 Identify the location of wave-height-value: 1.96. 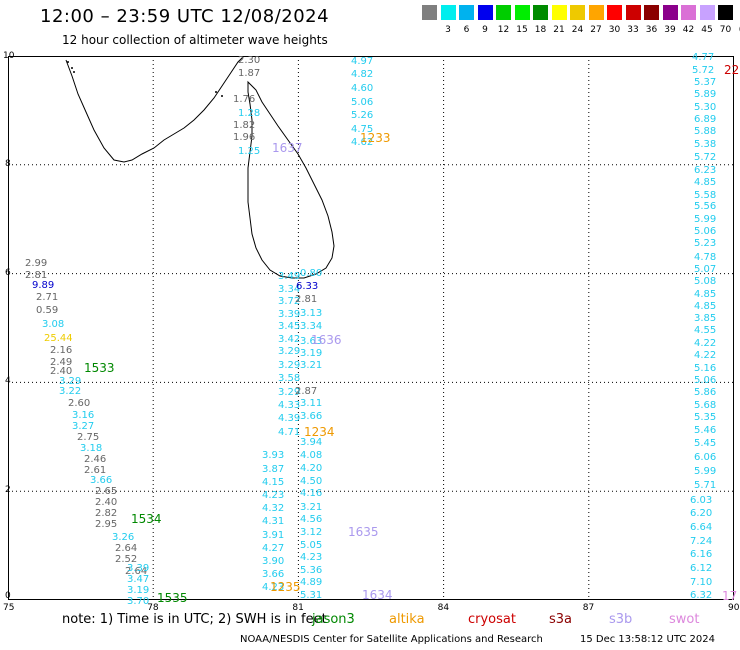
(244, 137).